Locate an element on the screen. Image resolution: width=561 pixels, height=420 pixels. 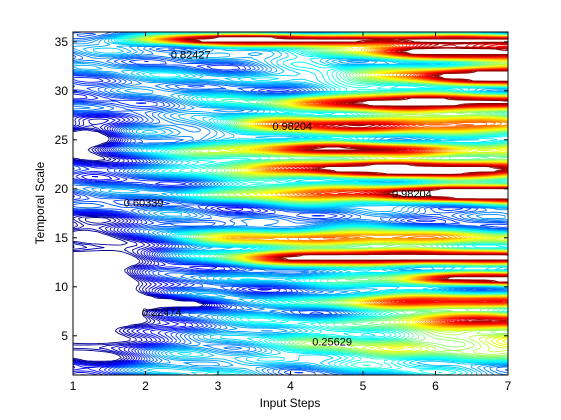
y-tick-label: 25 is located at coordinates (62, 140).